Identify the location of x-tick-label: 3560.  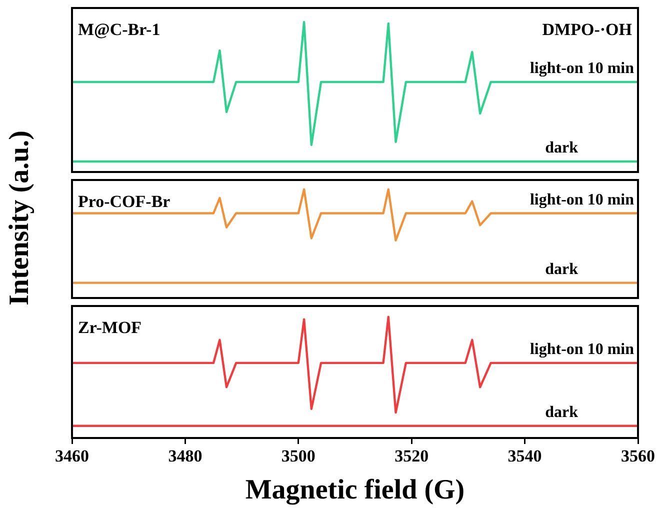
(638, 456).